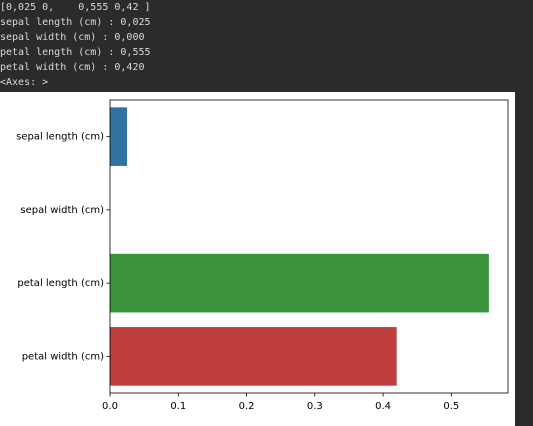  What do you see at coordinates (75, 7) in the screenshot?
I see `console-line: [0,025 0, 0,555 0,42 ]` at bounding box center [75, 7].